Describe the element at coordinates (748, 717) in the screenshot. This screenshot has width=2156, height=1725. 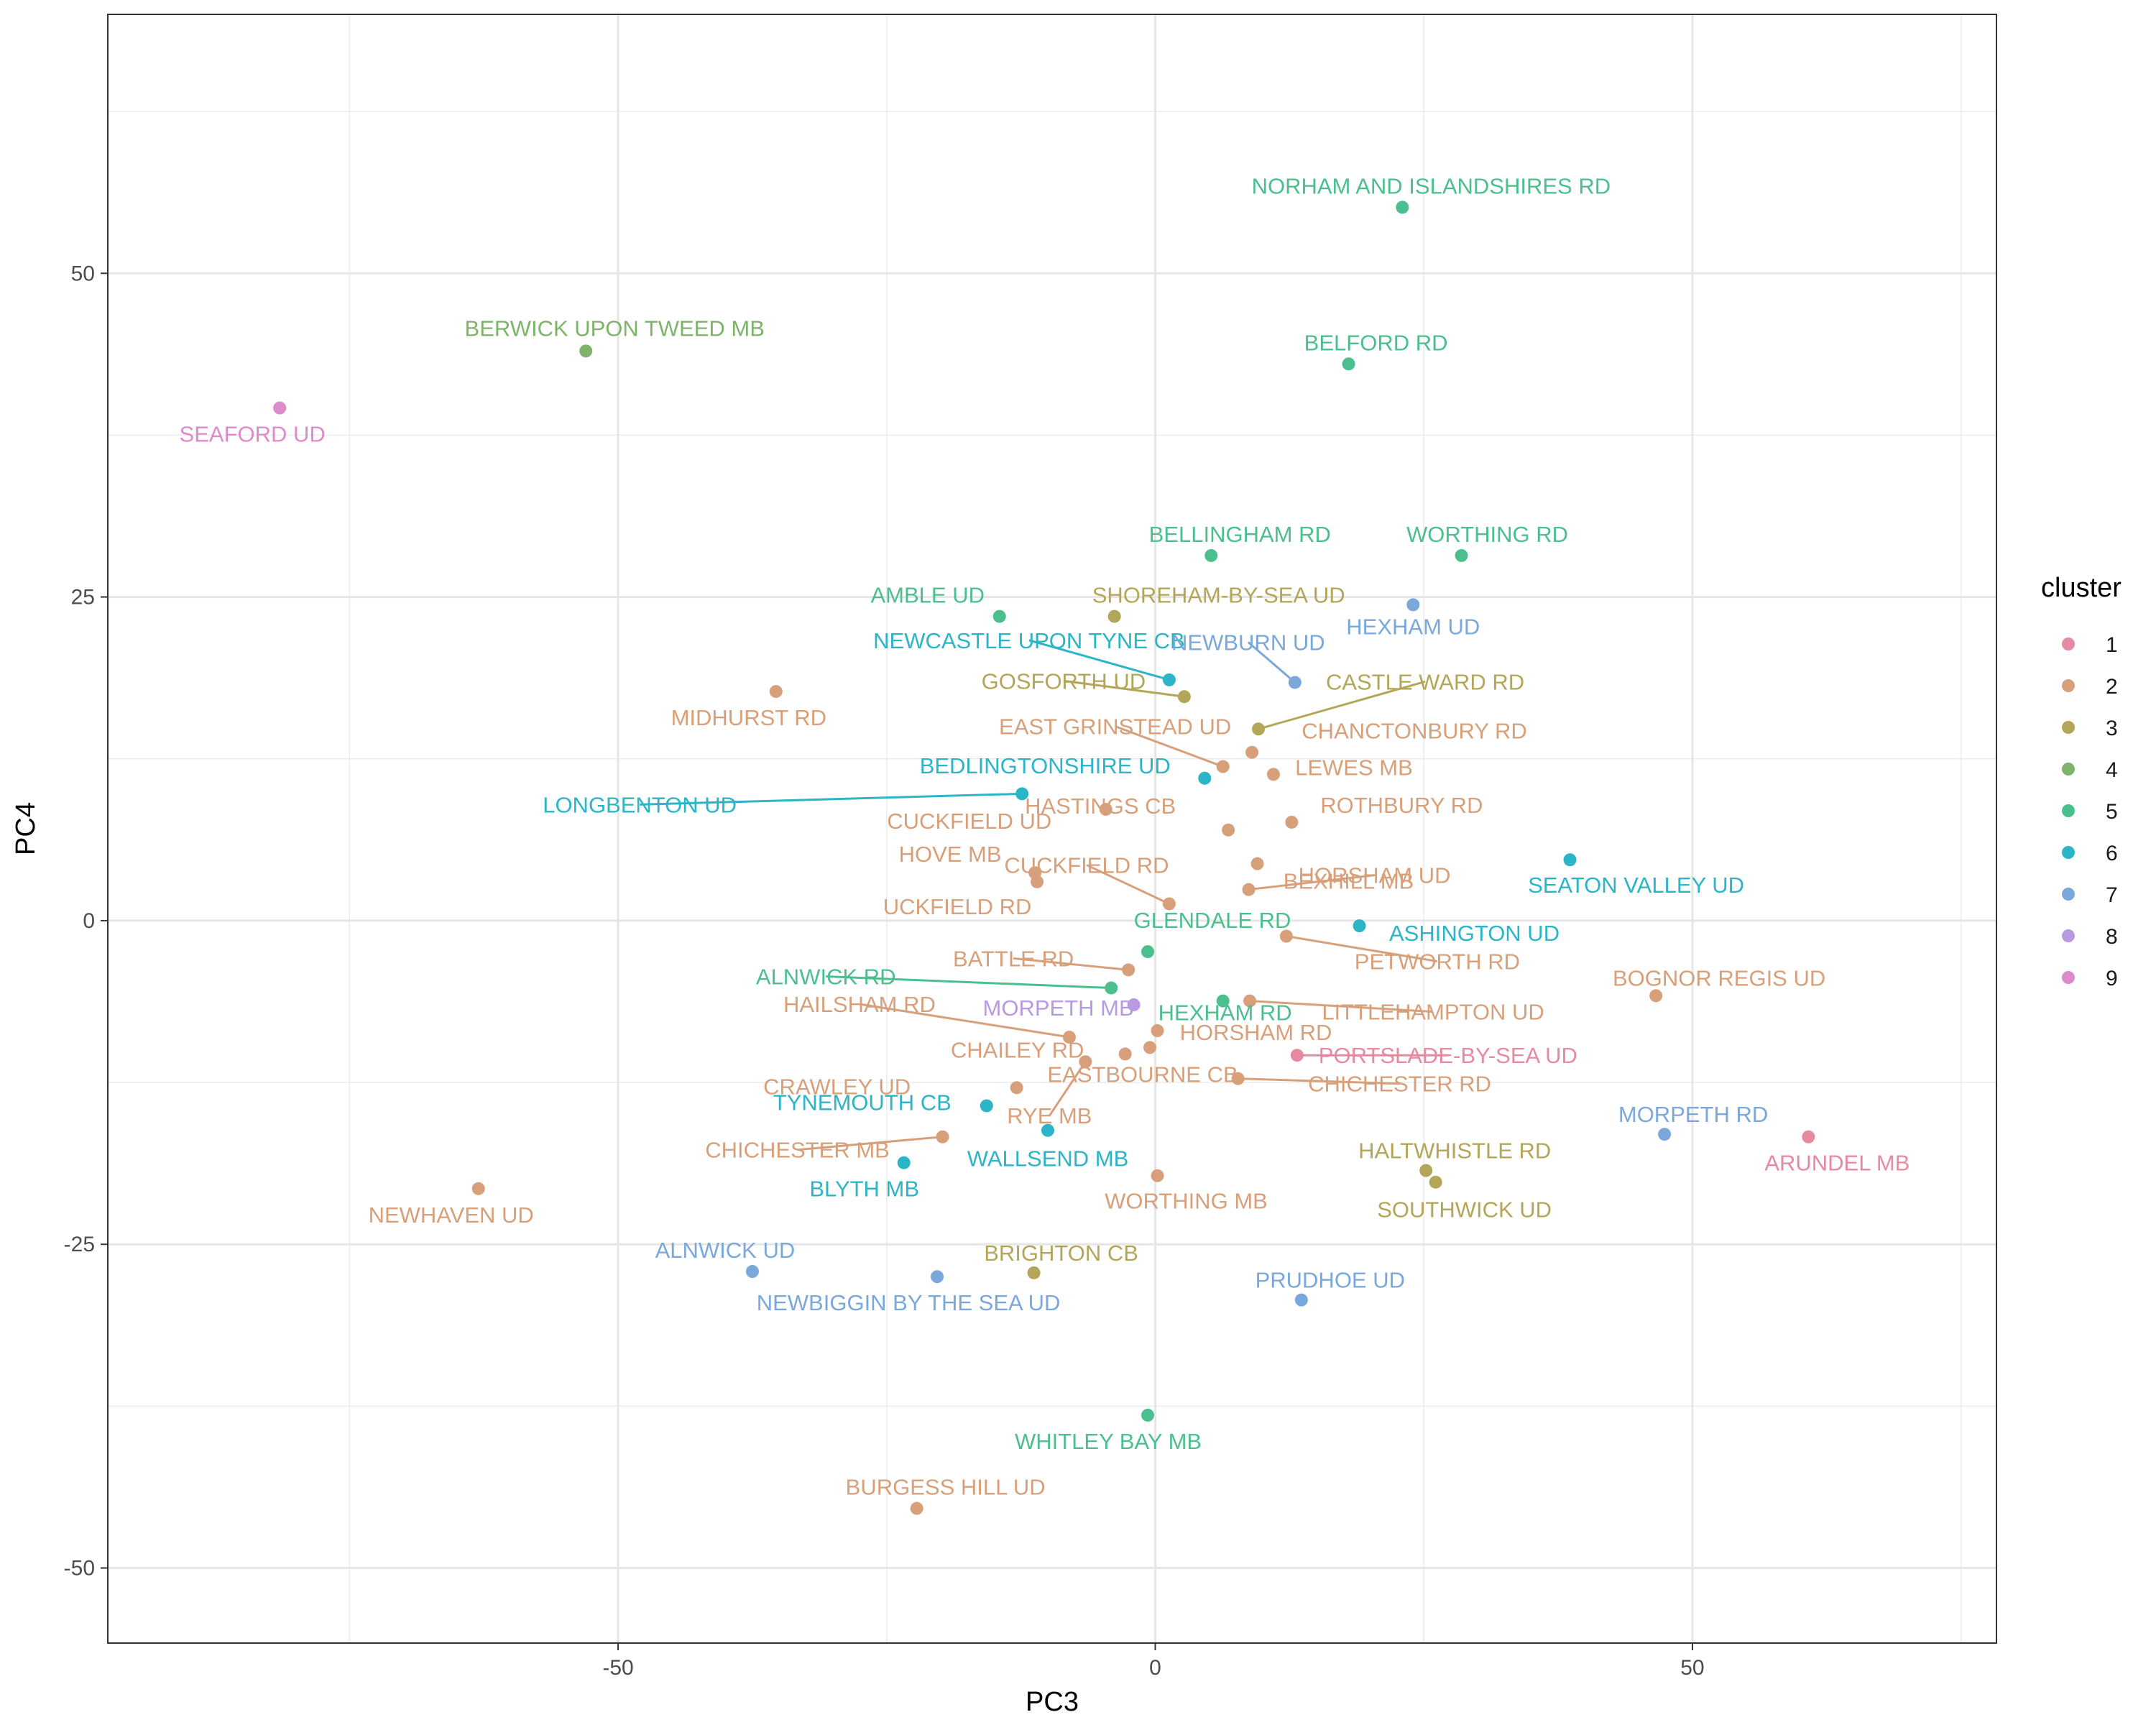
I see `point-label: MIDHURST RD` at that location.